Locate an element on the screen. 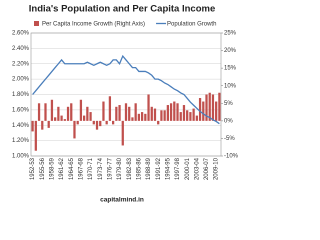 This screenshot has width=320, height=240. x-tick-label: 1973-74 is located at coordinates (101, 168).